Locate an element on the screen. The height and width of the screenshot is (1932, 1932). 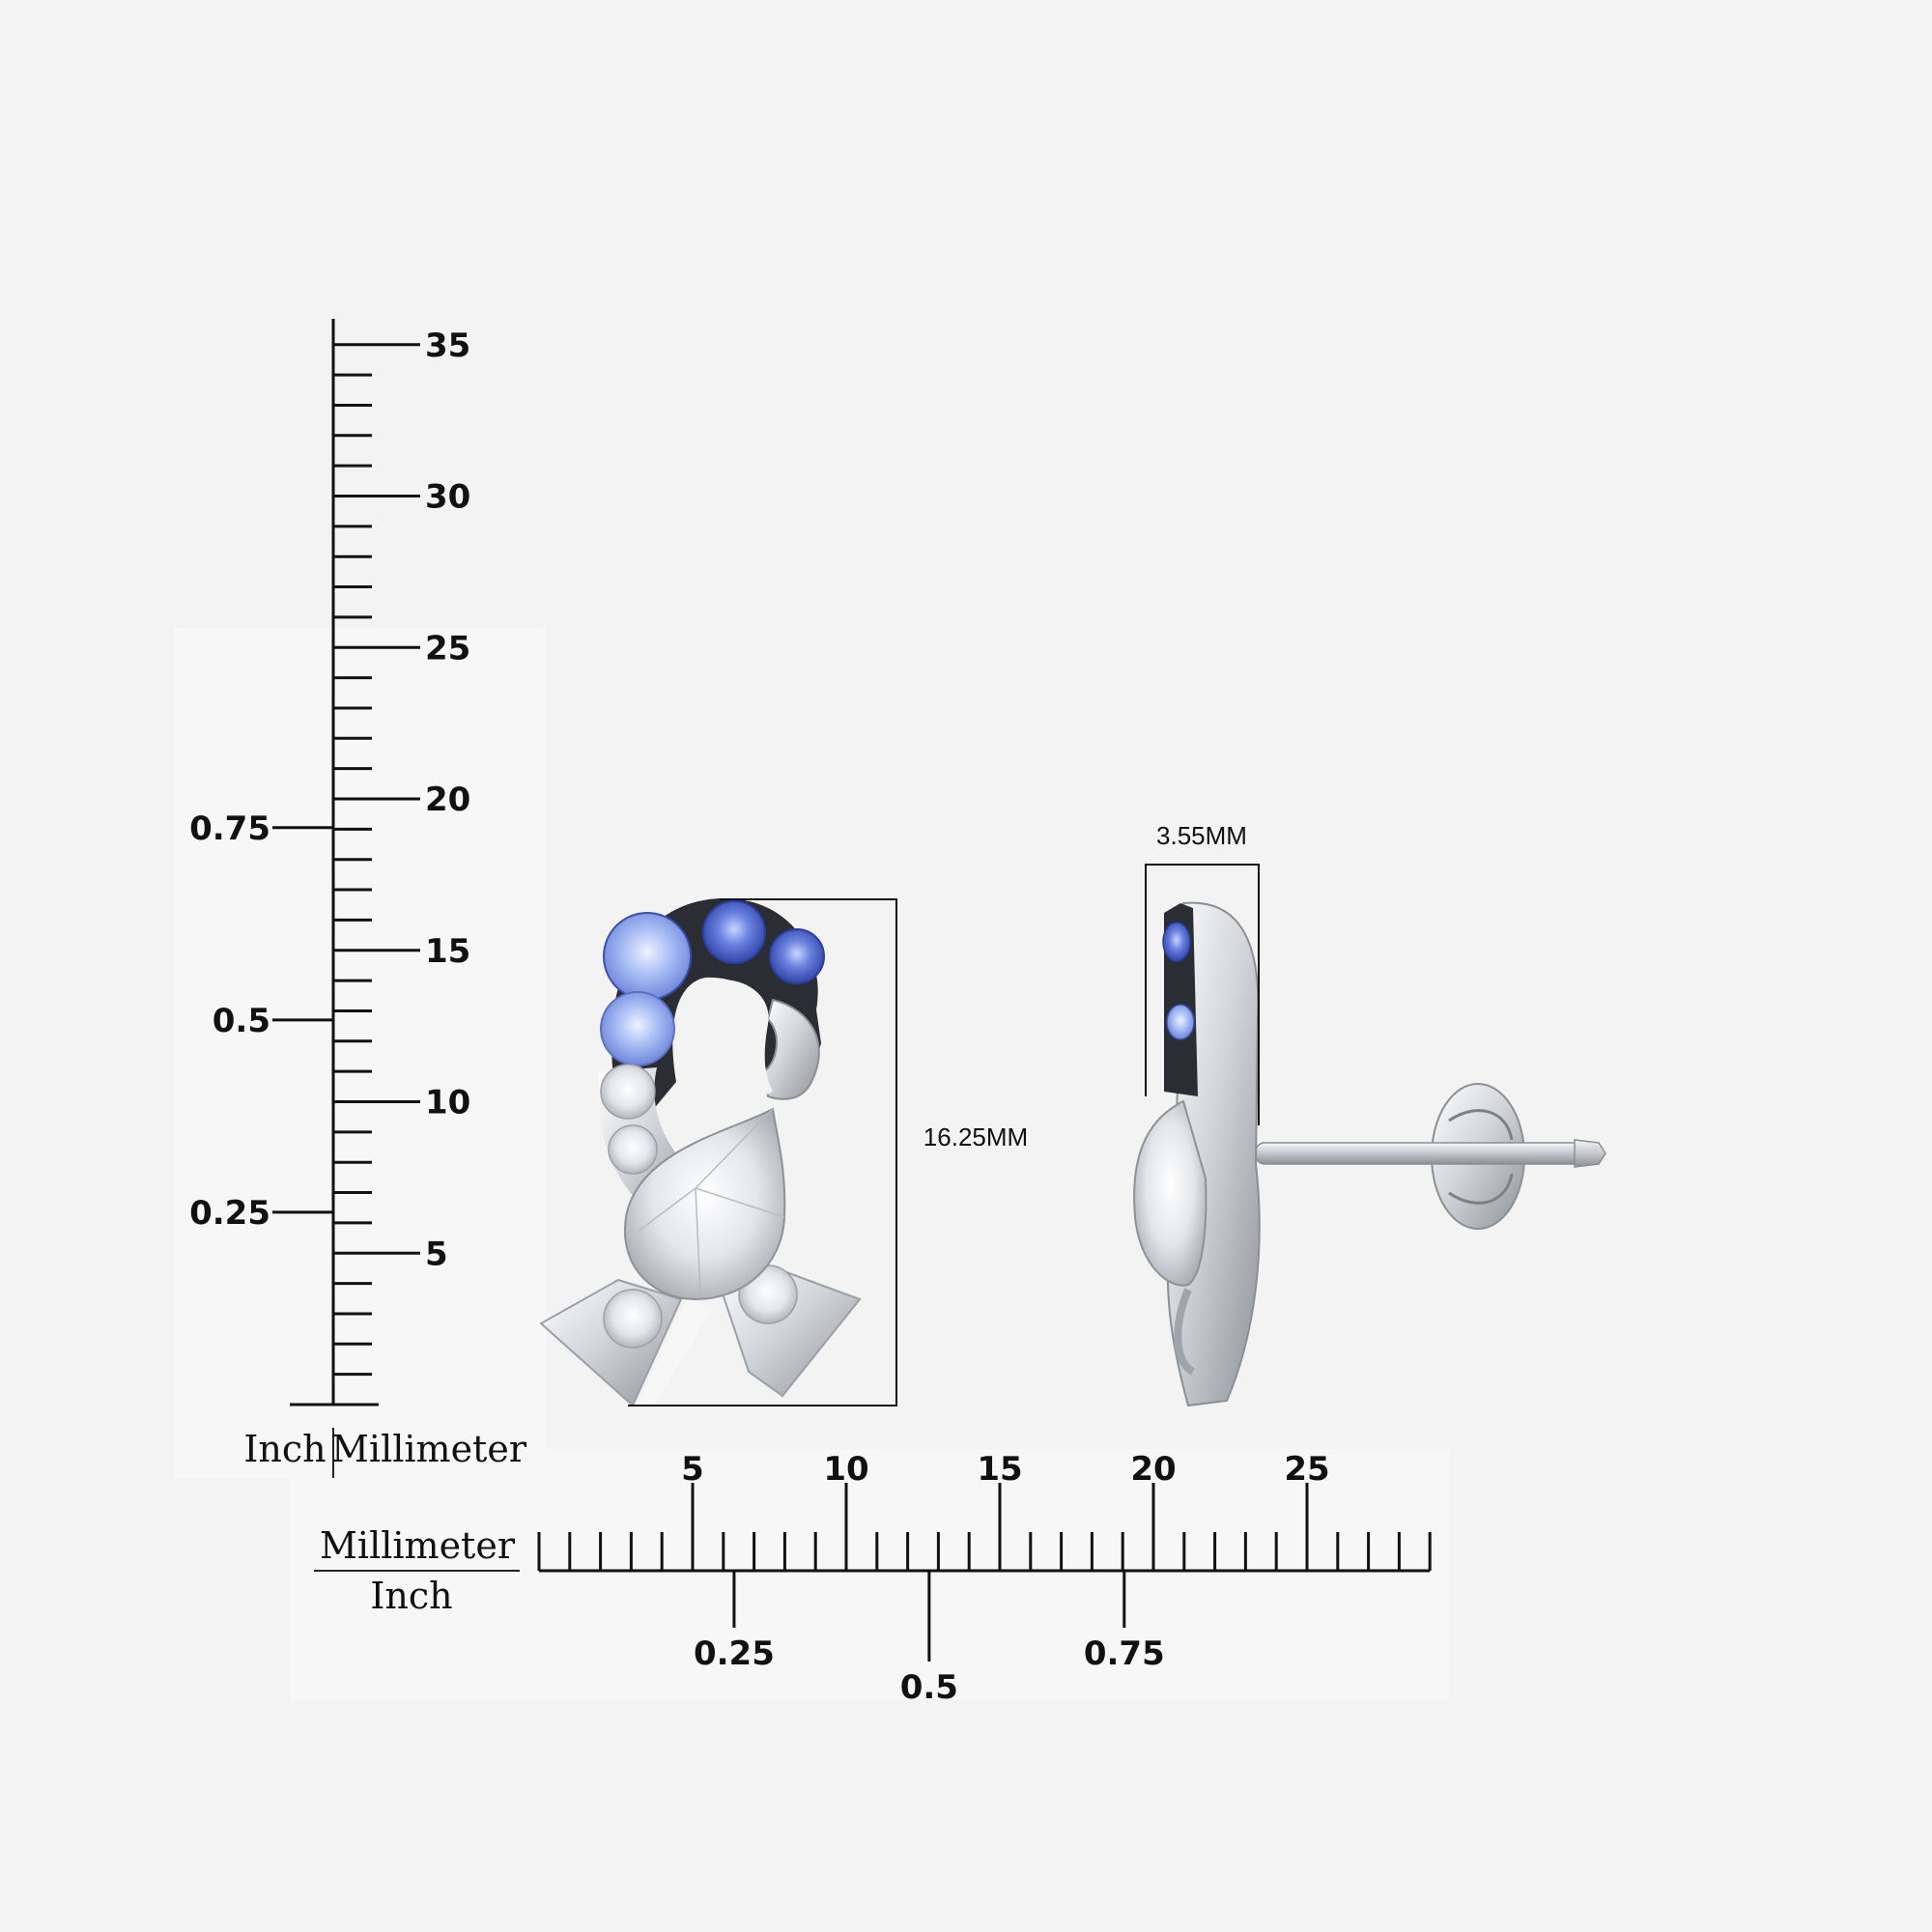
horizontal-mm-label: 5 is located at coordinates (692, 1469).